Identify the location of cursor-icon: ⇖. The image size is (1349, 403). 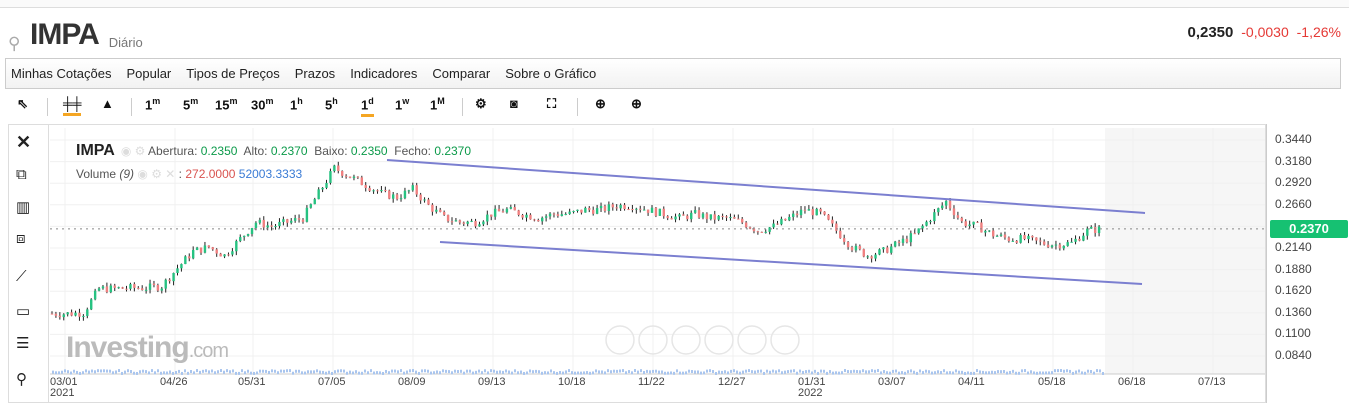
(22, 103).